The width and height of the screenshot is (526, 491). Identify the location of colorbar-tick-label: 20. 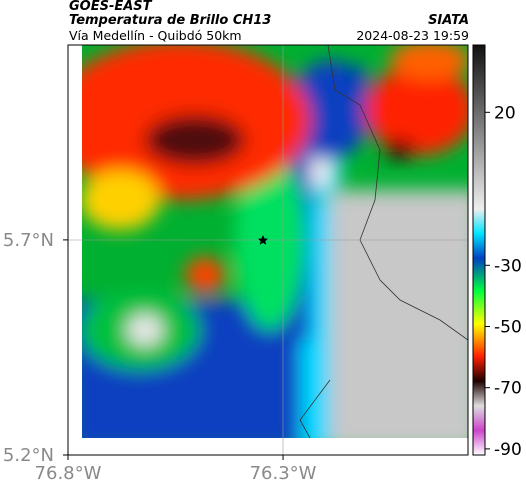
(505, 113).